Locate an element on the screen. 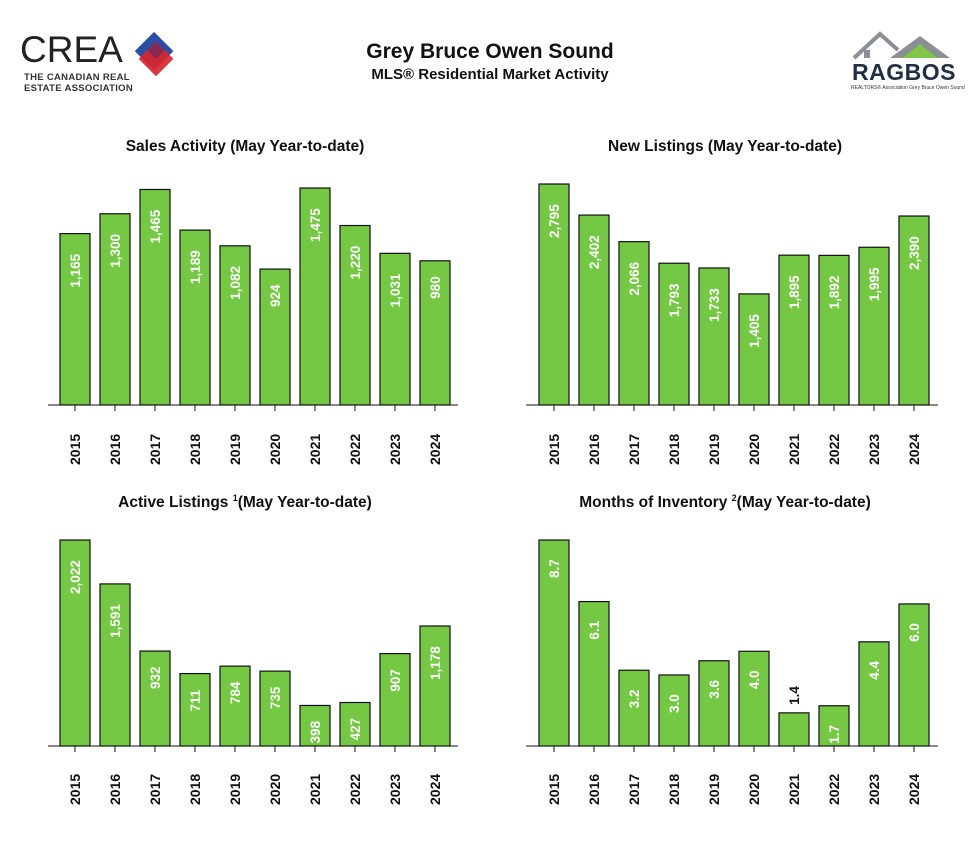 Image resolution: width=980 pixels, height=845 pixels. ragbos-logo-word: RAGBOS is located at coordinates (904, 72).